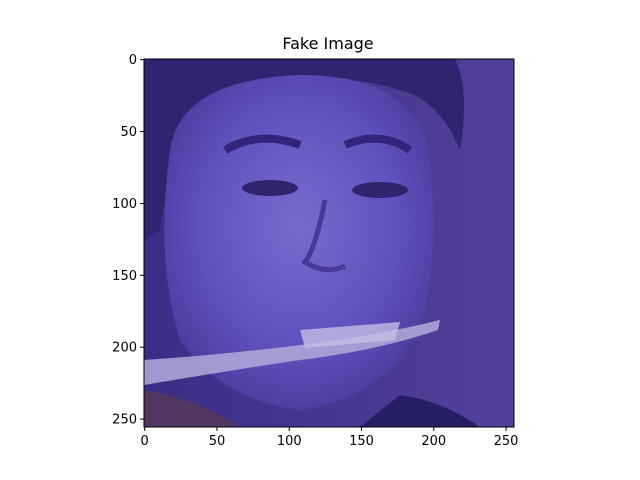  Describe the element at coordinates (378, 144) in the screenshot. I see `right-eyebrow` at that location.